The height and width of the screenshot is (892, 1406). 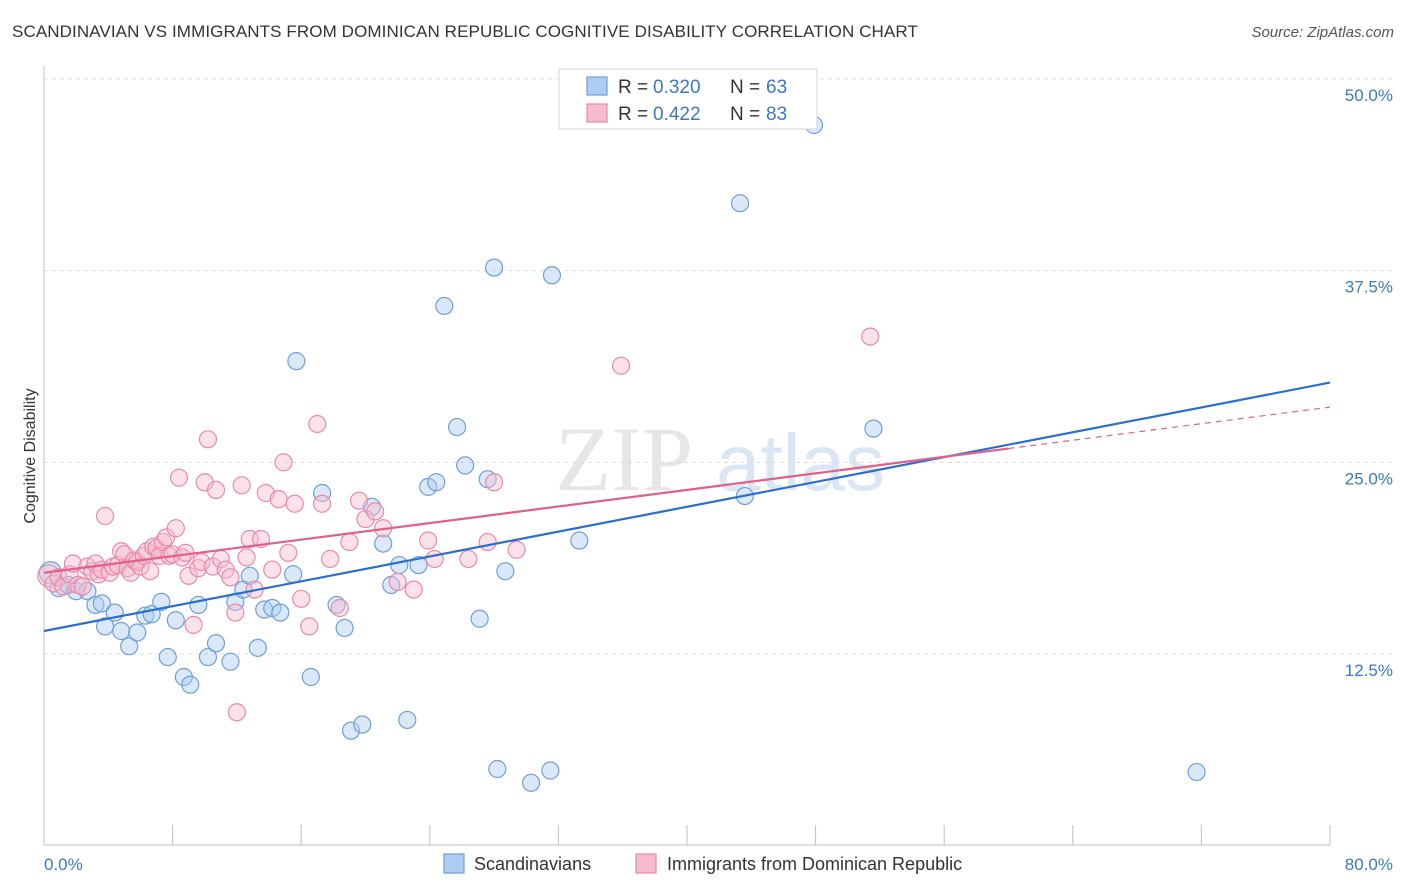 I want to click on y-tick-label-0: 12.5%, so click(x=1369, y=670).